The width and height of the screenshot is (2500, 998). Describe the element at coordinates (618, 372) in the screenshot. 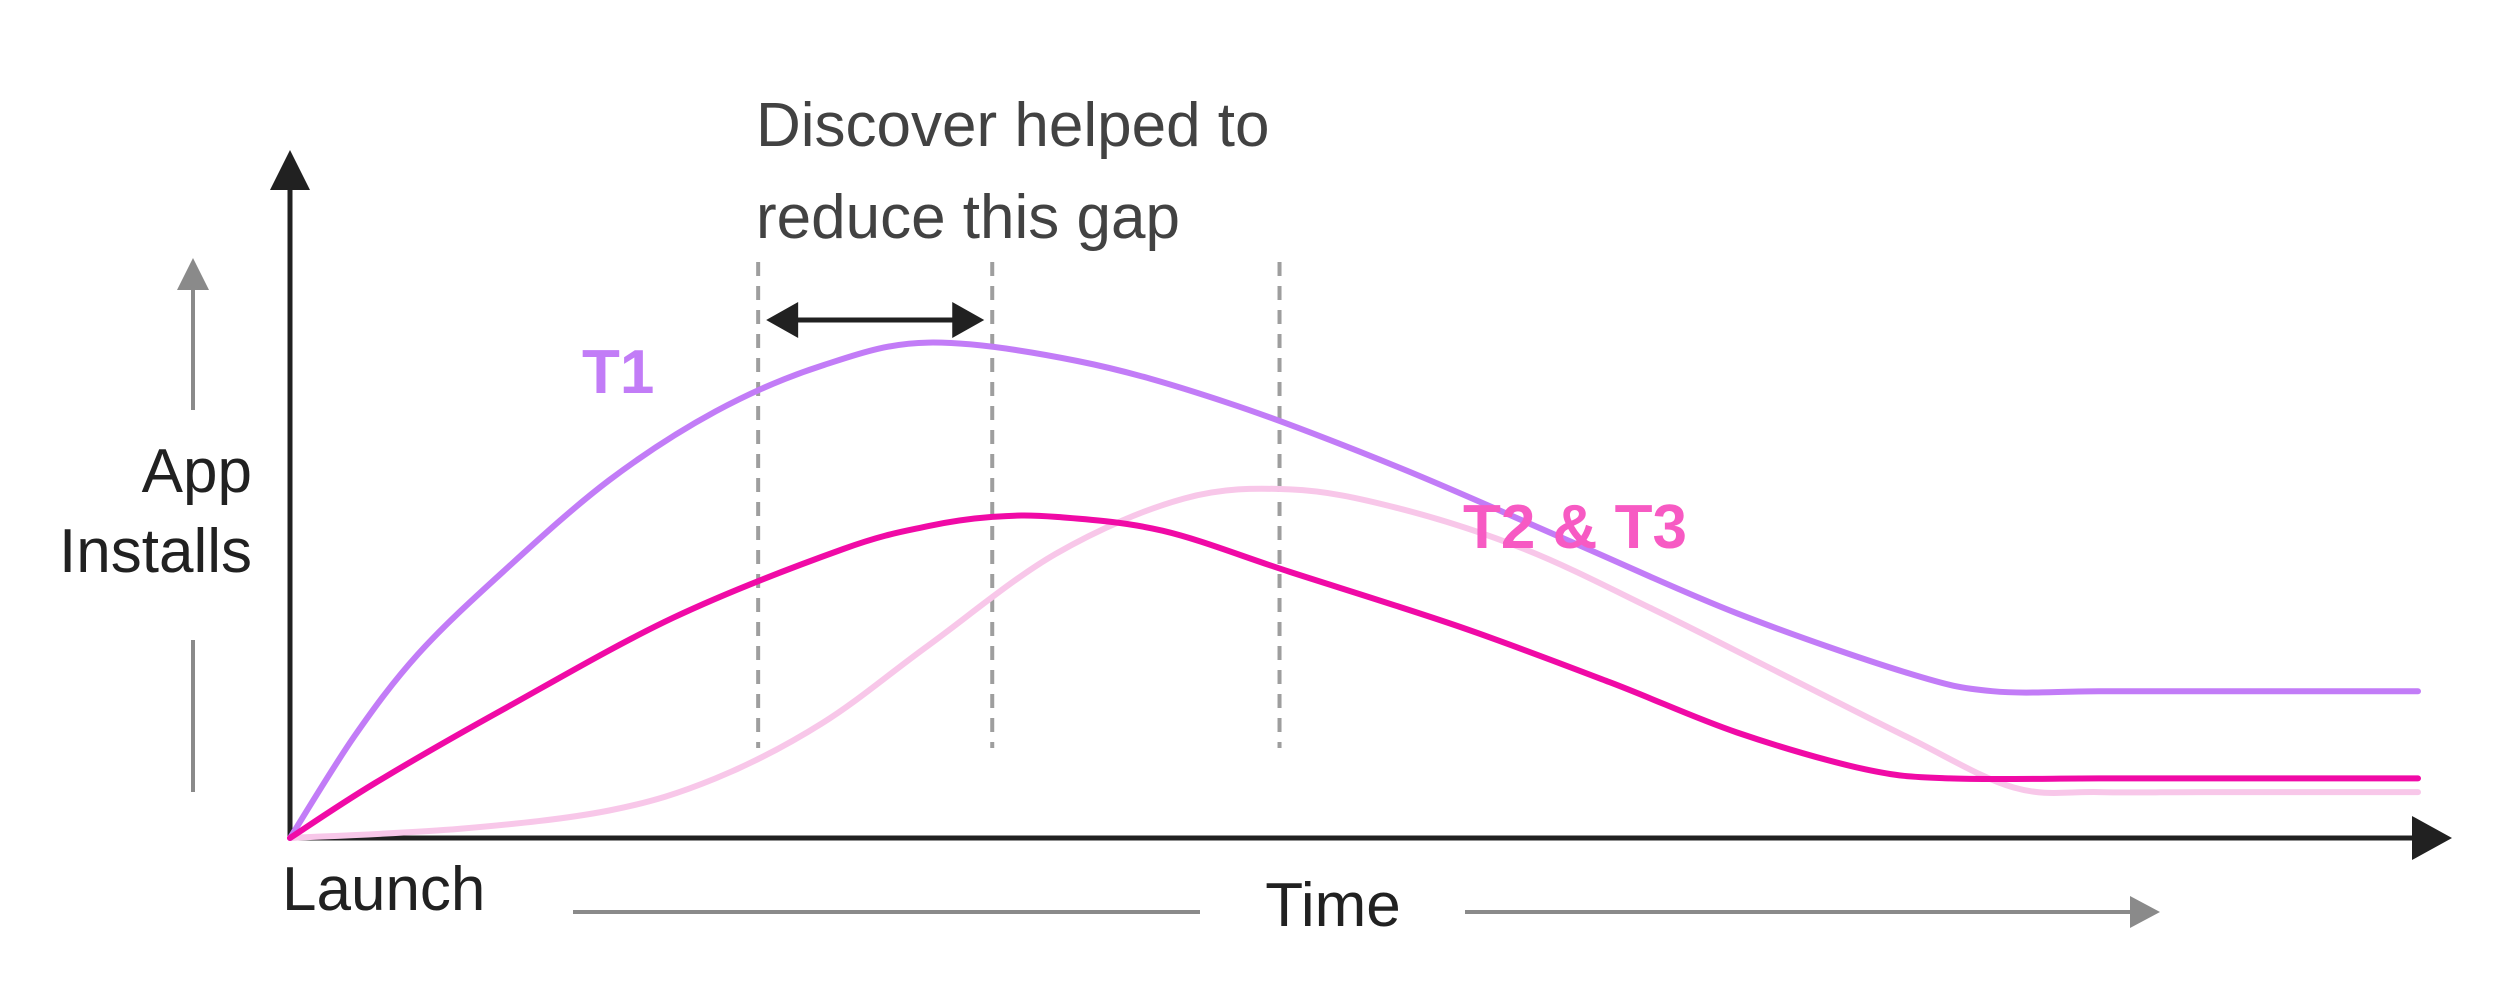

I see `series-label-t1: T1` at that location.